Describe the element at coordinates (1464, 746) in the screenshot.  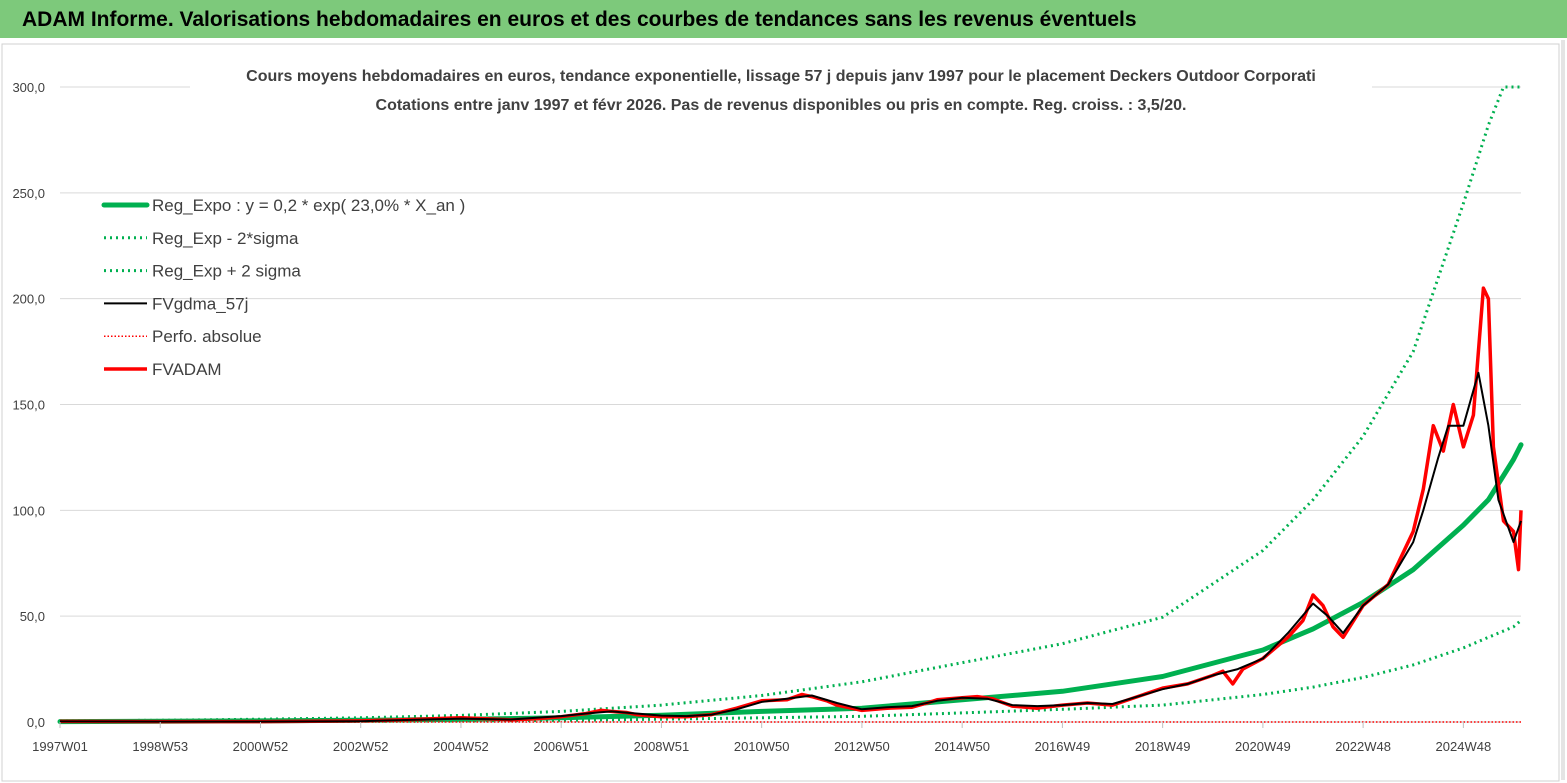
I see `x-tick-label: 2024W48` at that location.